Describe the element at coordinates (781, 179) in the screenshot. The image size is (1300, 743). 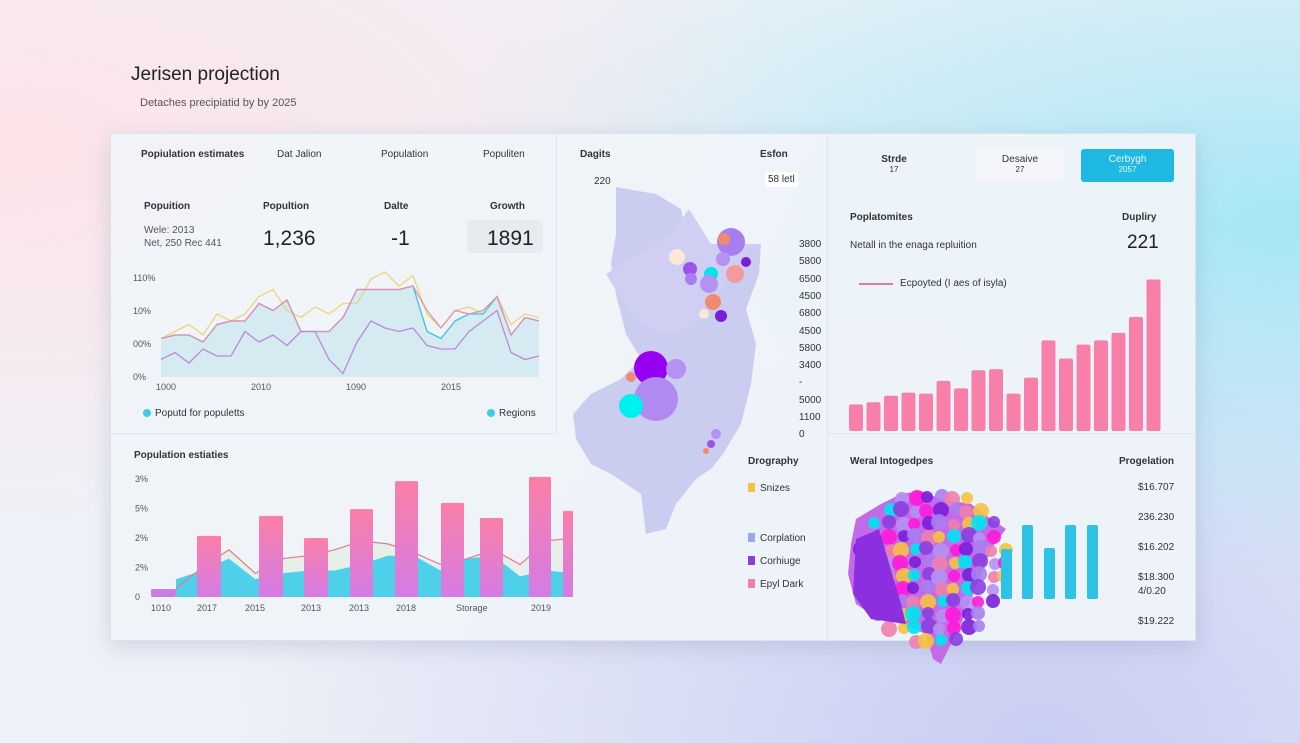
I see `map-col2-value: 58 letl` at that location.